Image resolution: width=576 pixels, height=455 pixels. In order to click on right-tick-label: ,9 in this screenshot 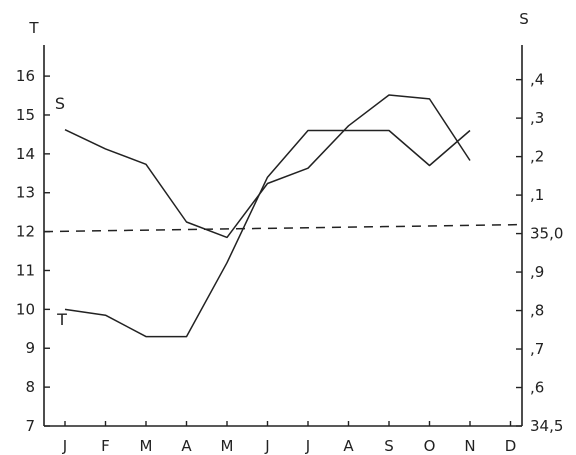, I will do `click(537, 272)`.